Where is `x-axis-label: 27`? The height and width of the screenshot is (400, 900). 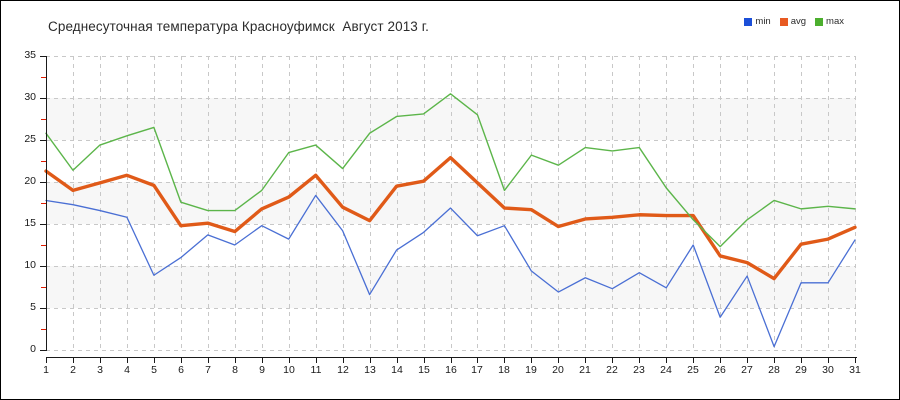
x-axis-label: 27 is located at coordinates (747, 370).